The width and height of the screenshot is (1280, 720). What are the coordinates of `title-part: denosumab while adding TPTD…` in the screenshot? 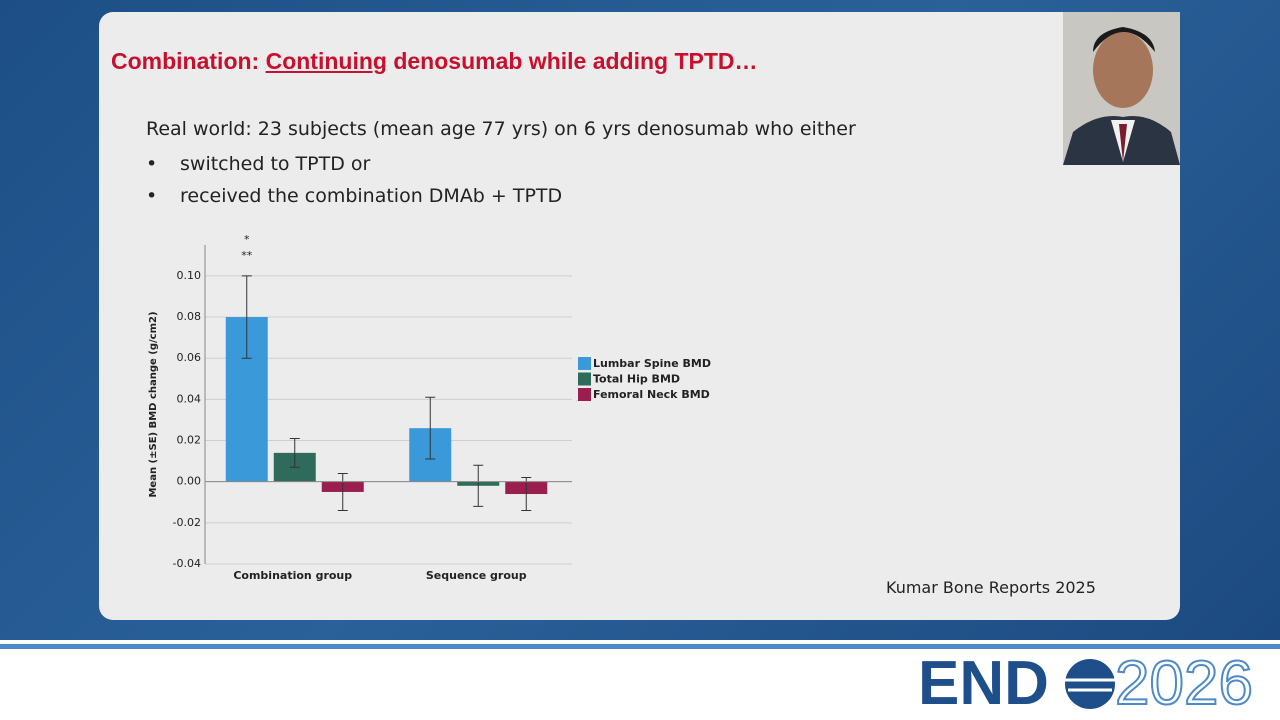 It's located at (572, 61).